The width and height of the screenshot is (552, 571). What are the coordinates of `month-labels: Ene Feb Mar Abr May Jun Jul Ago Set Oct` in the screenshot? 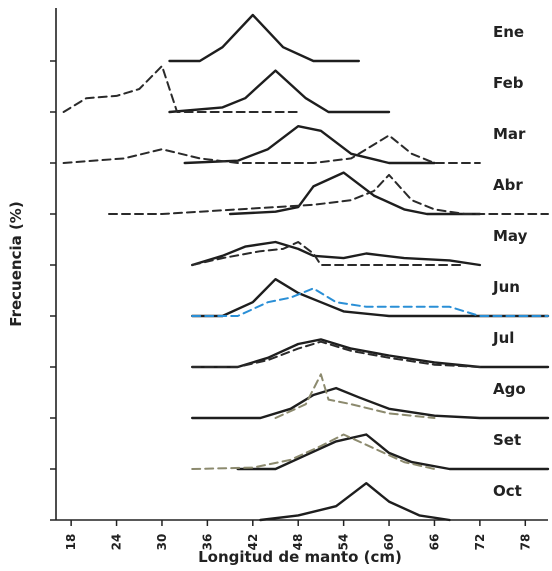 It's located at (510, 261).